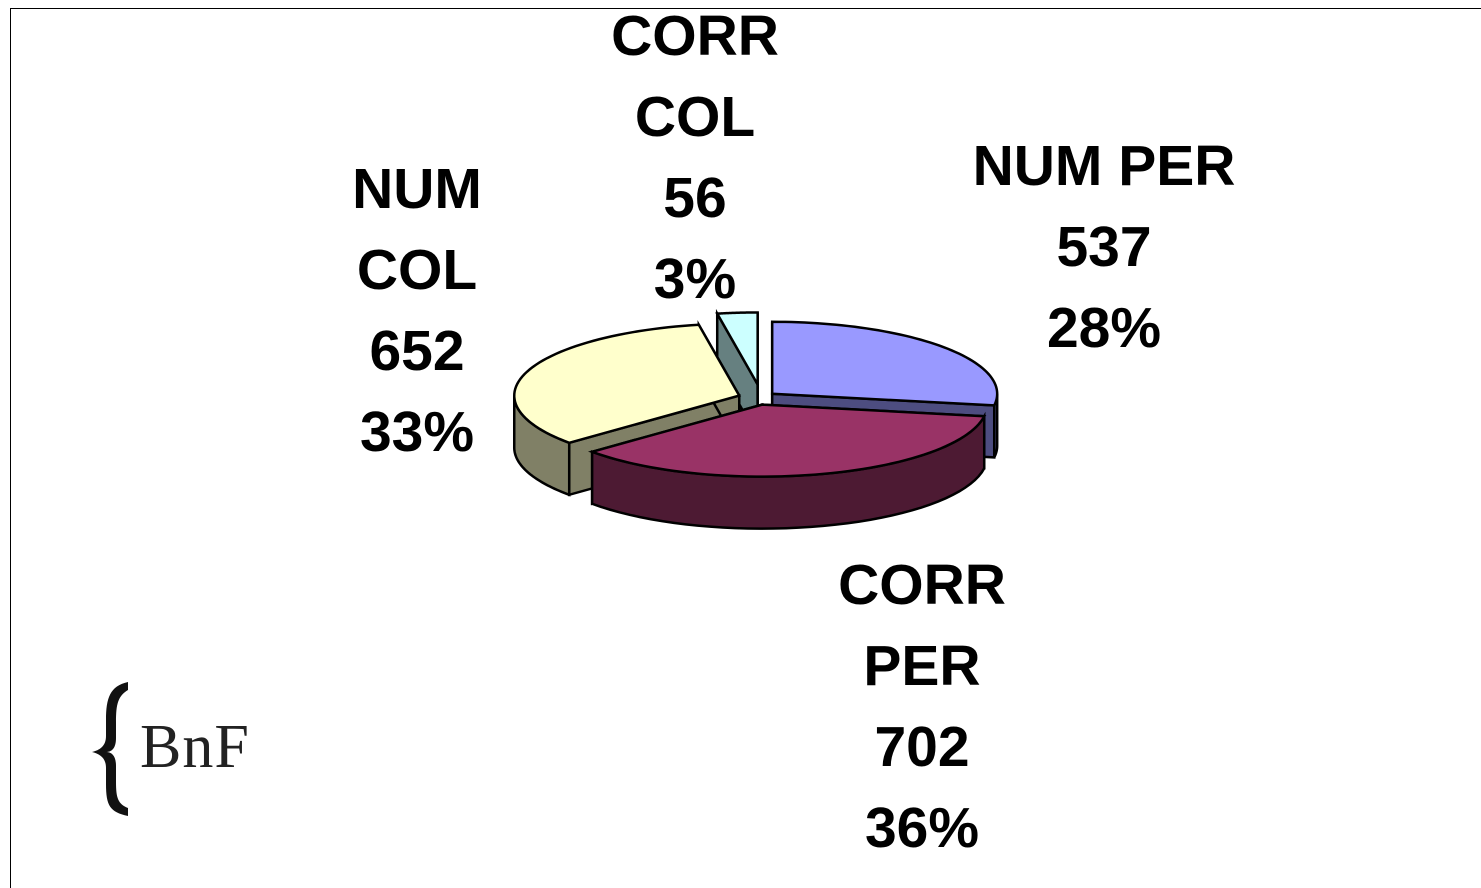  Describe the element at coordinates (694, 198) in the screenshot. I see `slice-label-line: 56` at that location.